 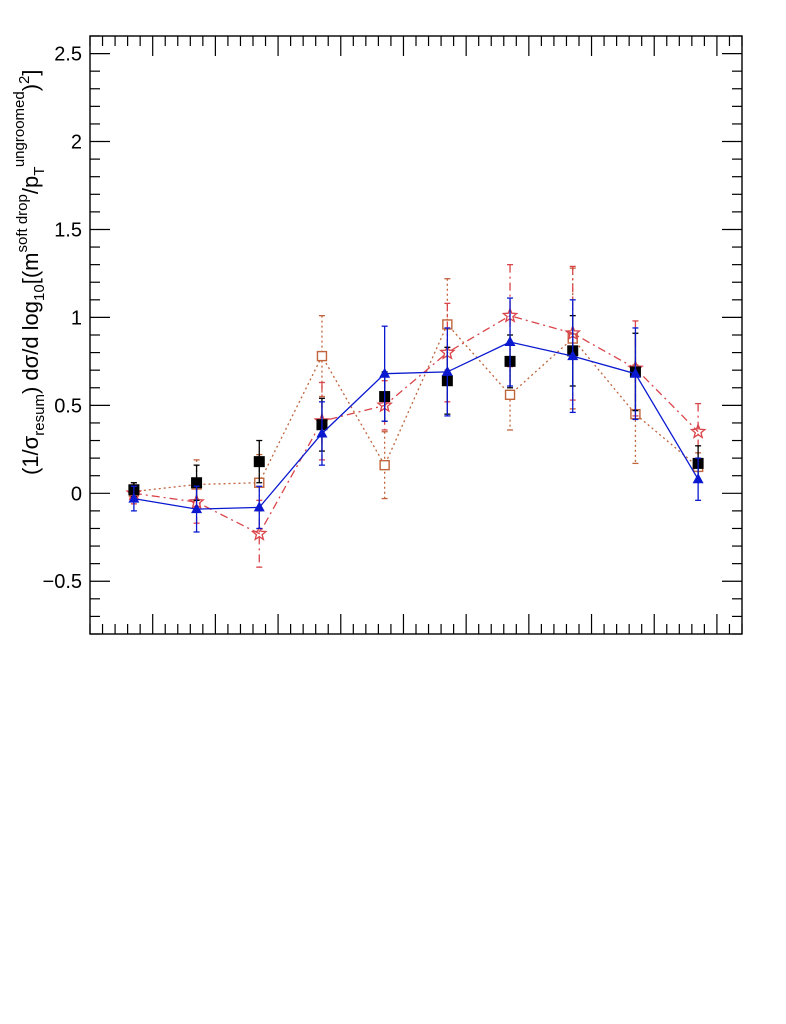 What do you see at coordinates (68, 230) in the screenshot?
I see `y-tick-label: 1.5` at bounding box center [68, 230].